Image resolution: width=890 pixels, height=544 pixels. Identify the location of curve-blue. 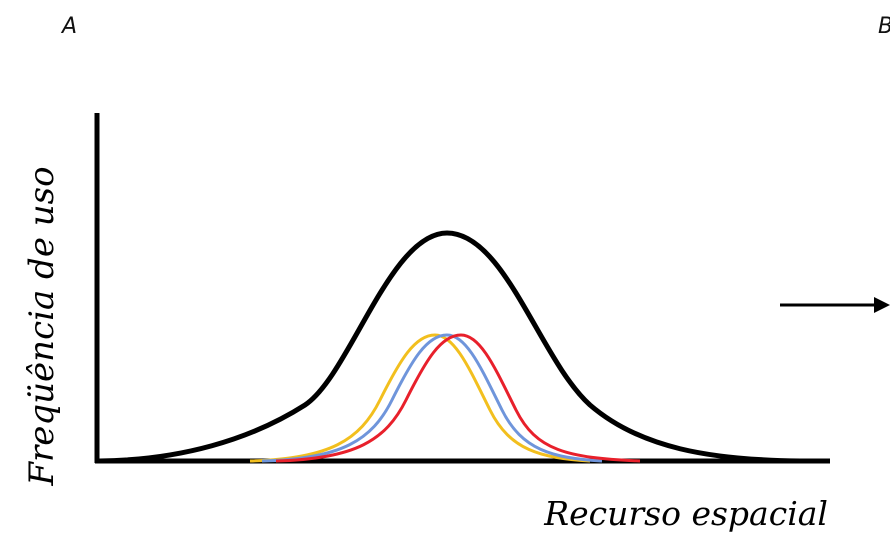
(432, 398).